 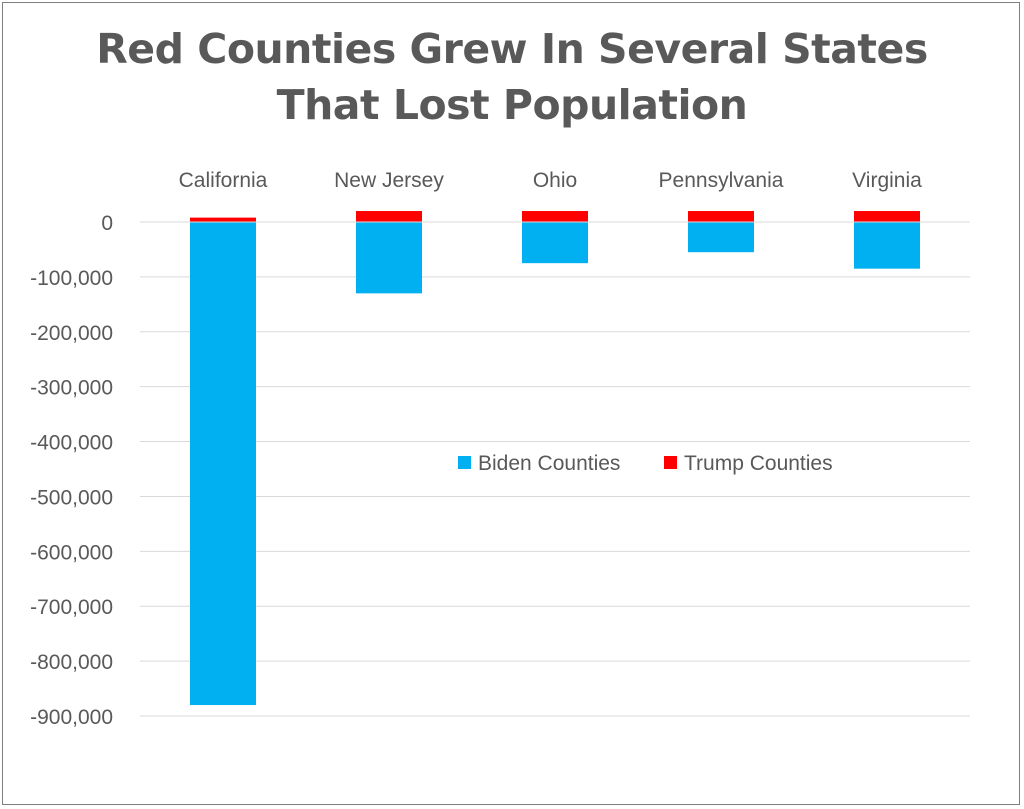 I want to click on x-category-label: New Jersey, so click(x=389, y=180).